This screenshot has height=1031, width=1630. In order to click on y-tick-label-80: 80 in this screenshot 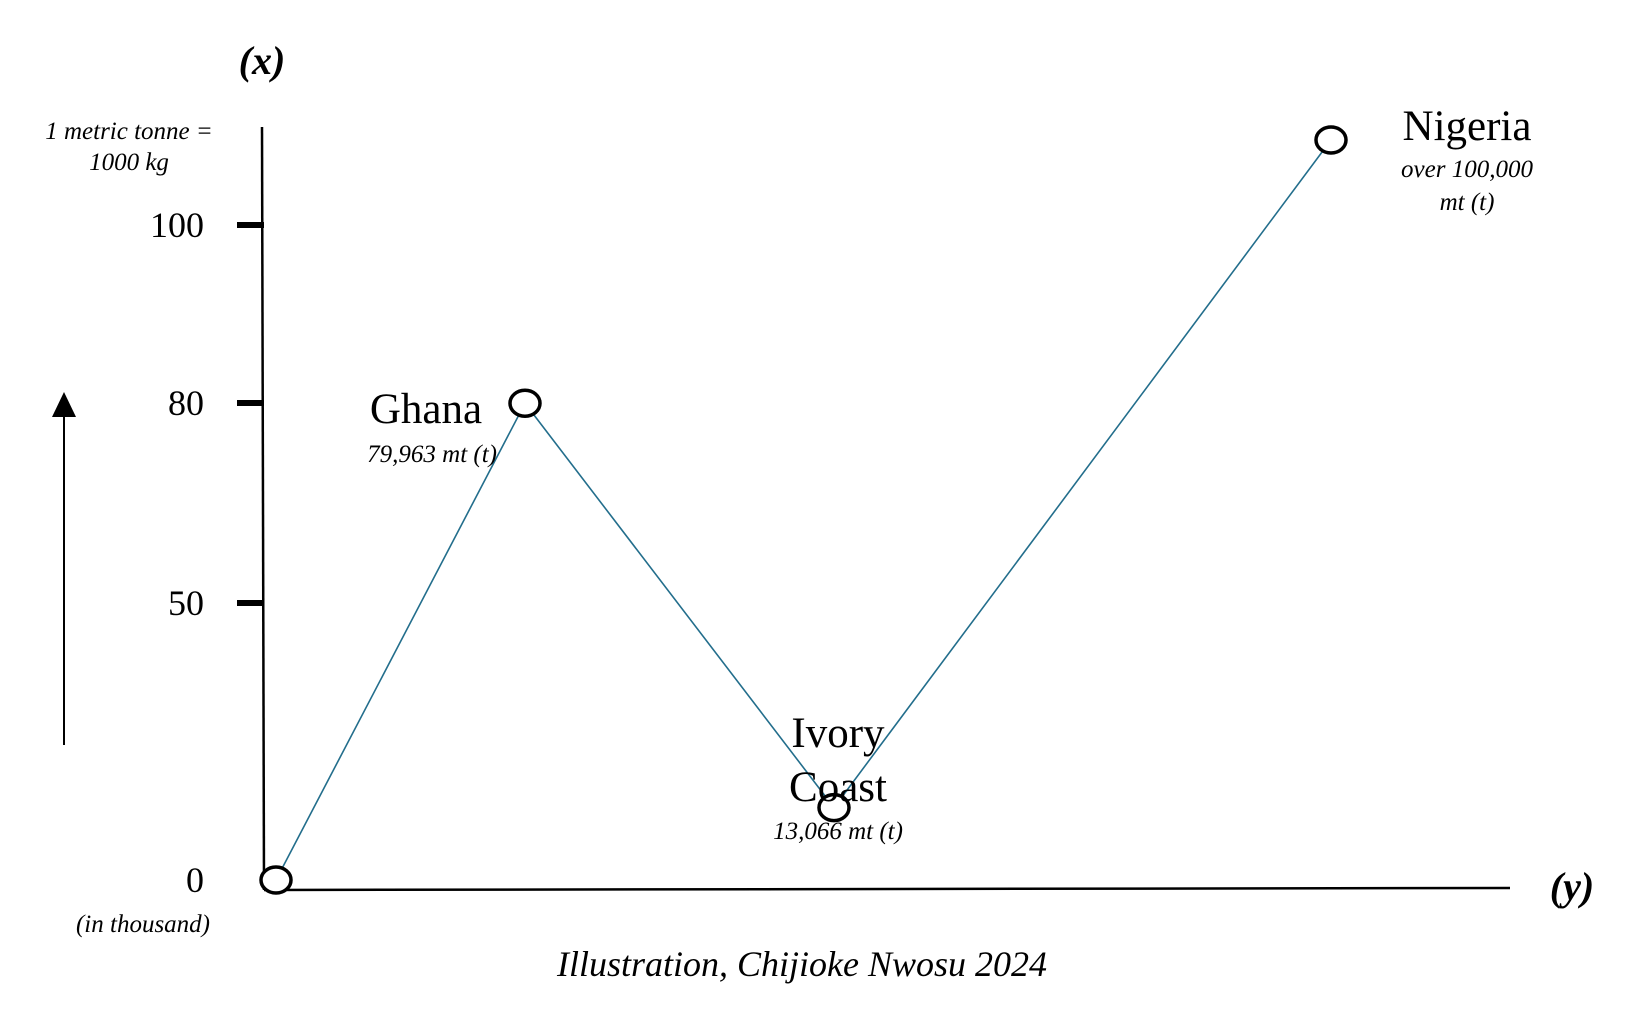, I will do `click(186, 403)`.